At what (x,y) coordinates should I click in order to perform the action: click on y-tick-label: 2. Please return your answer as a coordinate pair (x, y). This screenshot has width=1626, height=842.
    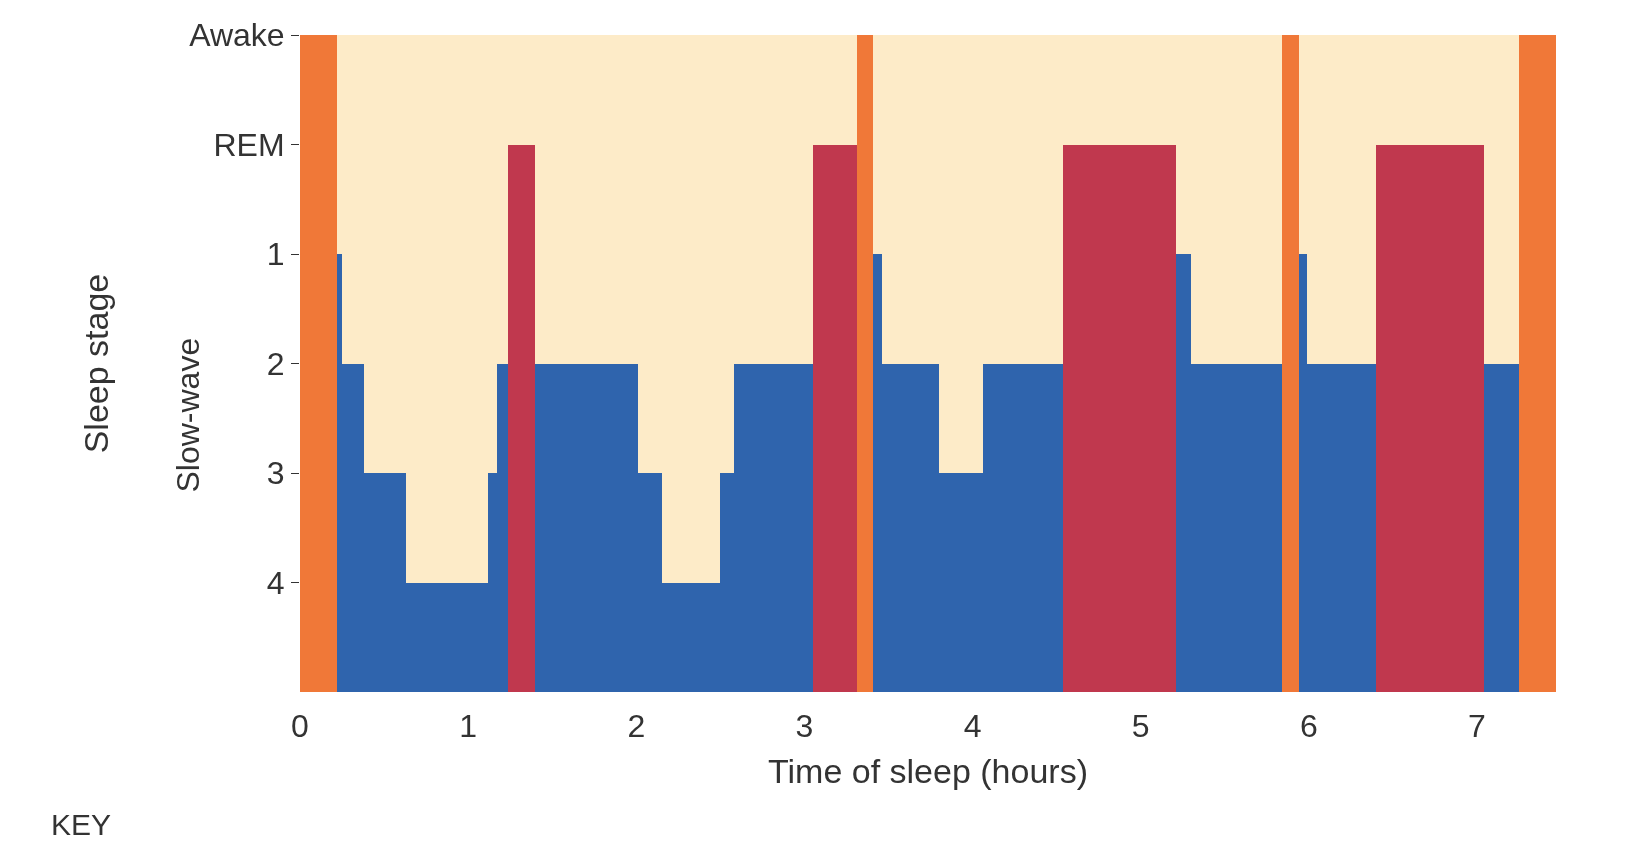
    Looking at the image, I should click on (275, 363).